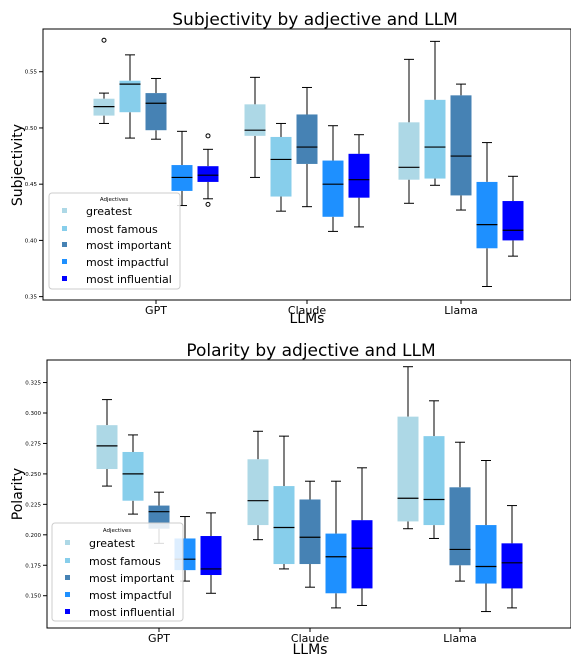 Image resolution: width=571 pixels, height=659 pixels. I want to click on x-tick-label: Claude, so click(310, 638).